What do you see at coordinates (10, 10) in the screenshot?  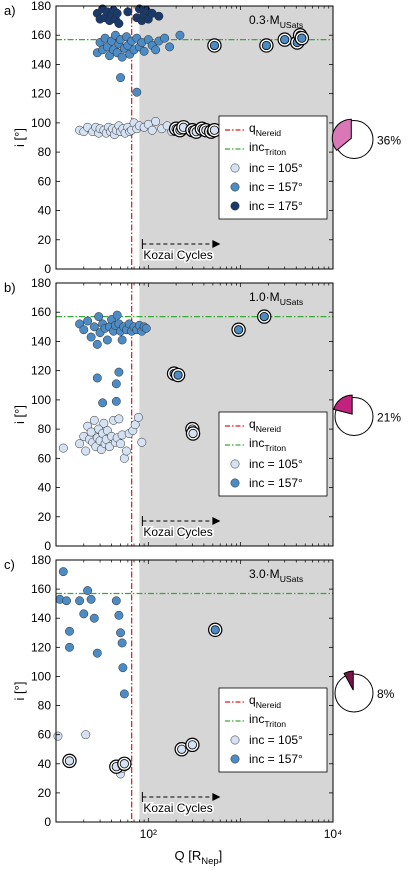 I see `panel-label: a)` at bounding box center [10, 10].